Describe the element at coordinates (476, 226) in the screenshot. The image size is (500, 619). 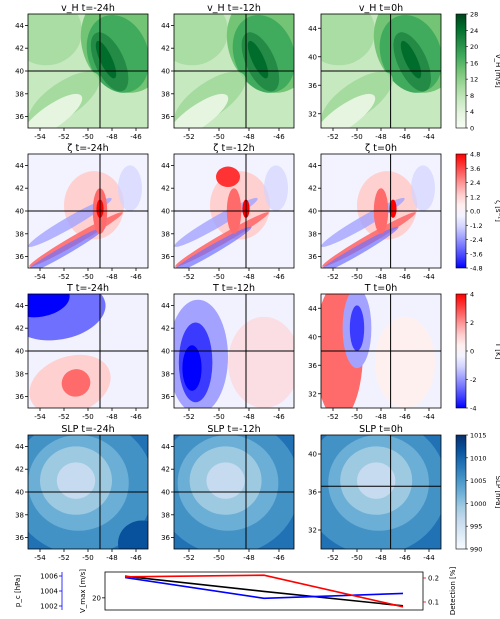
I see `colorbar-tick: -1.2` at that location.